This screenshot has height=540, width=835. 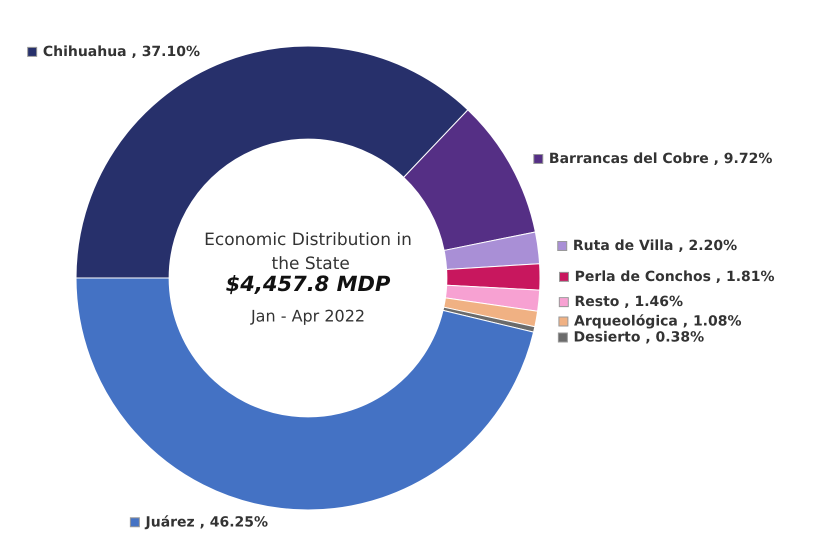 What do you see at coordinates (660, 158) in the screenshot?
I see `legend-label: Barrancas del Cobre , 9.72%` at bounding box center [660, 158].